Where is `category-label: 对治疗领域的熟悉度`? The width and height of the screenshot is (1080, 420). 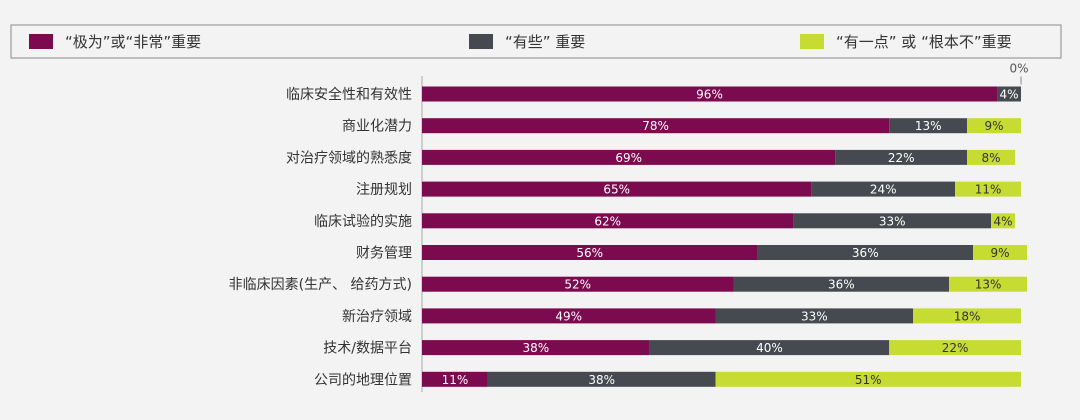
category-label: 对治疗领域的熟悉度 is located at coordinates (349, 158).